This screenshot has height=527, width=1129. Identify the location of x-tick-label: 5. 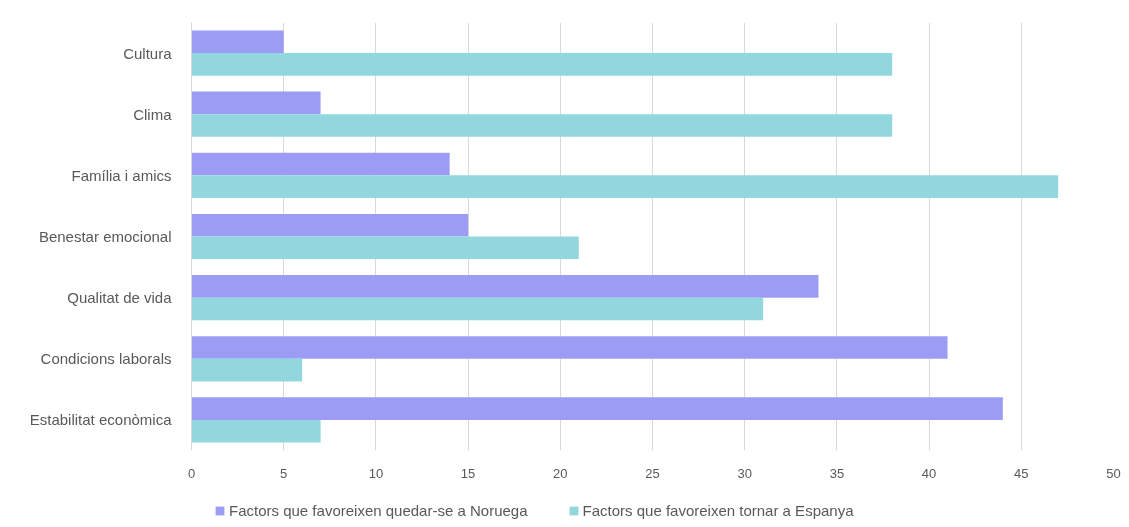
(284, 473).